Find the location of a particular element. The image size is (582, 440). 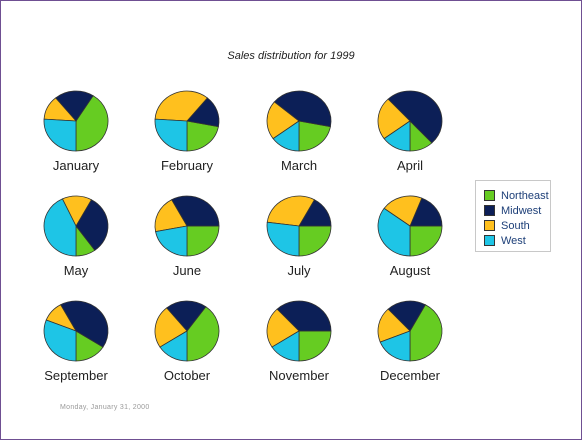

pie-label-february: February is located at coordinates (187, 165).